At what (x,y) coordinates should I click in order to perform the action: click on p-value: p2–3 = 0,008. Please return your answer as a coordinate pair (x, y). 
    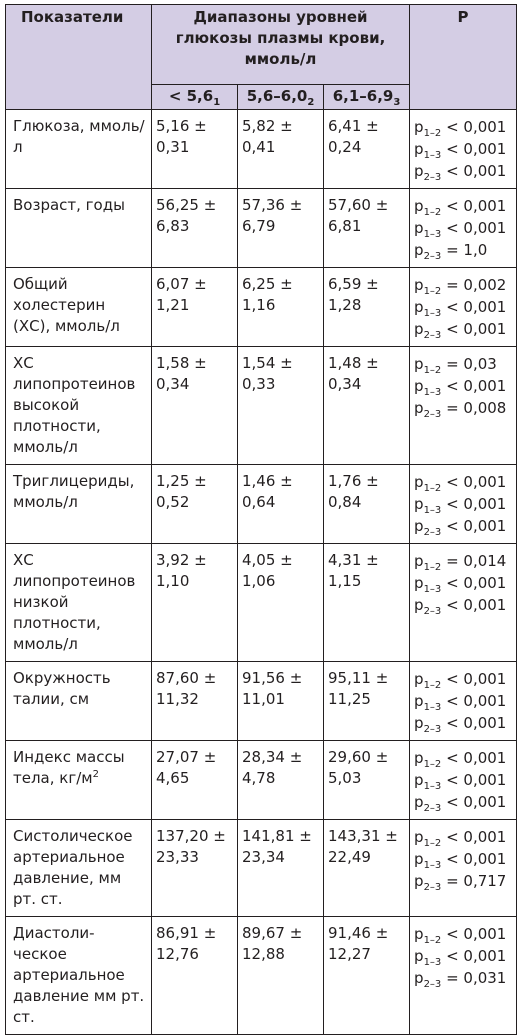
    Looking at the image, I should click on (464, 408).